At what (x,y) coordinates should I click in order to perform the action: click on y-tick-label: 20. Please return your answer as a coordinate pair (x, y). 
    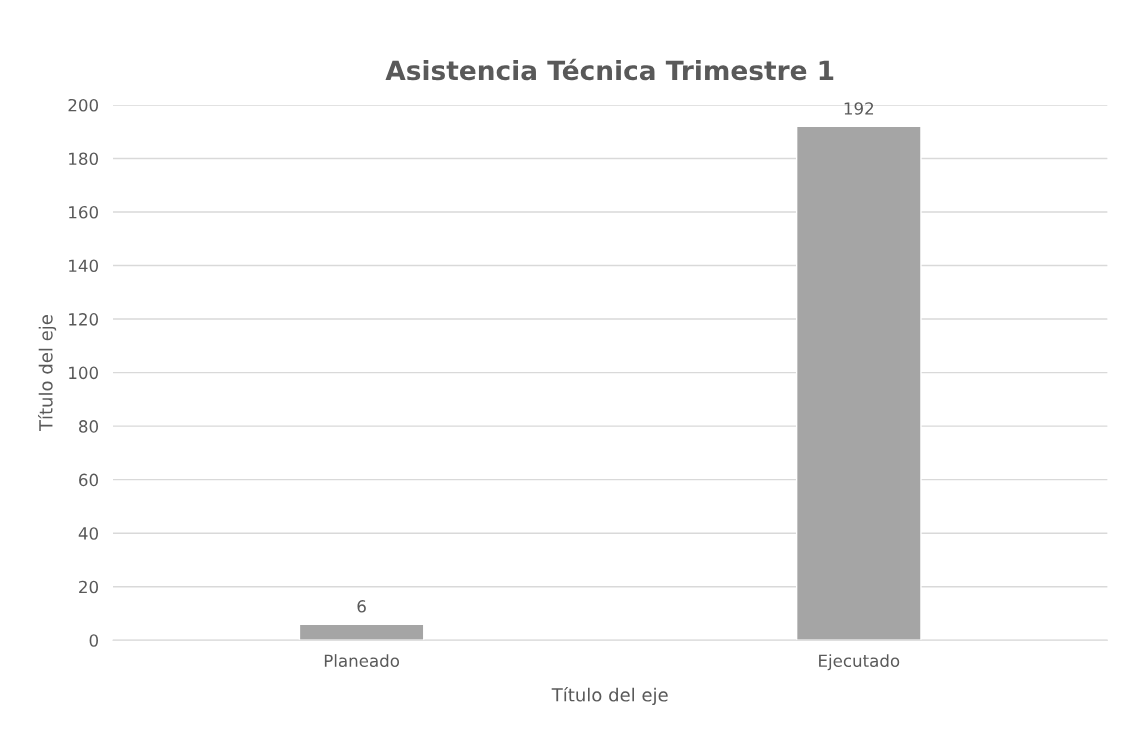
    Looking at the image, I should click on (88, 587).